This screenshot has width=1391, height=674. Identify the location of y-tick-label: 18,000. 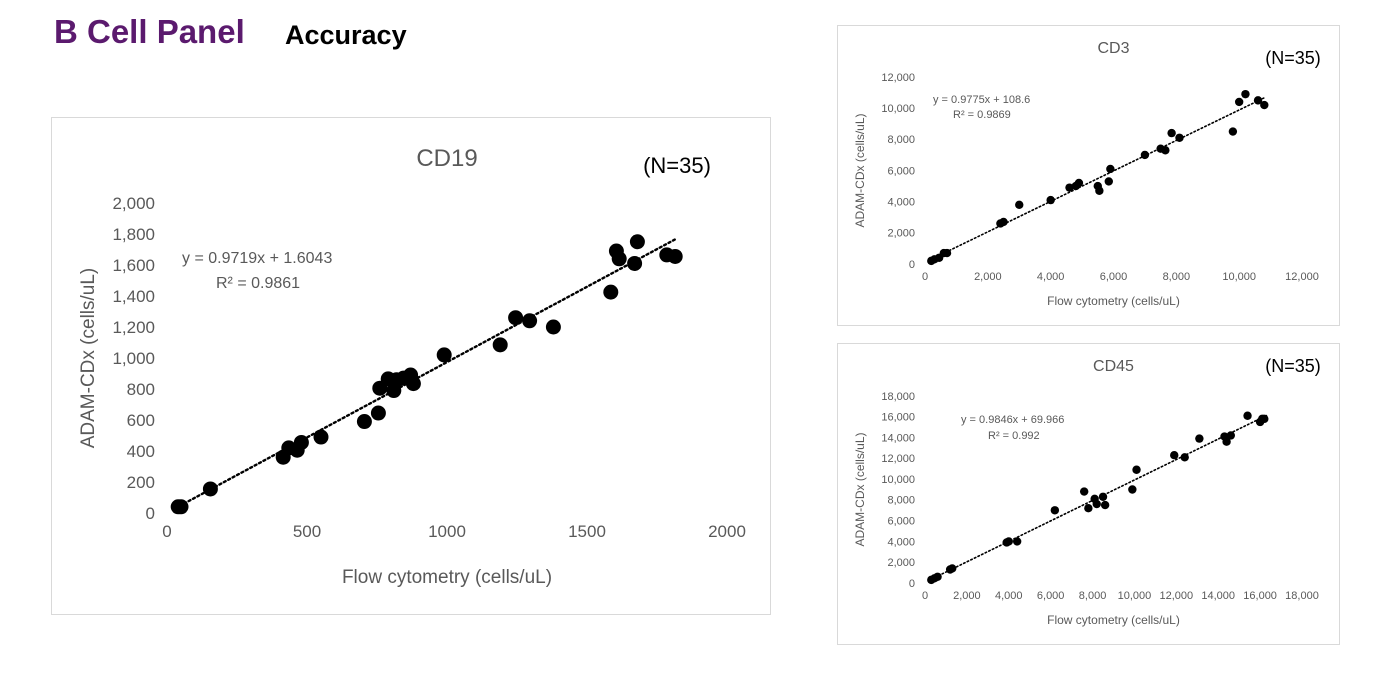
(898, 397).